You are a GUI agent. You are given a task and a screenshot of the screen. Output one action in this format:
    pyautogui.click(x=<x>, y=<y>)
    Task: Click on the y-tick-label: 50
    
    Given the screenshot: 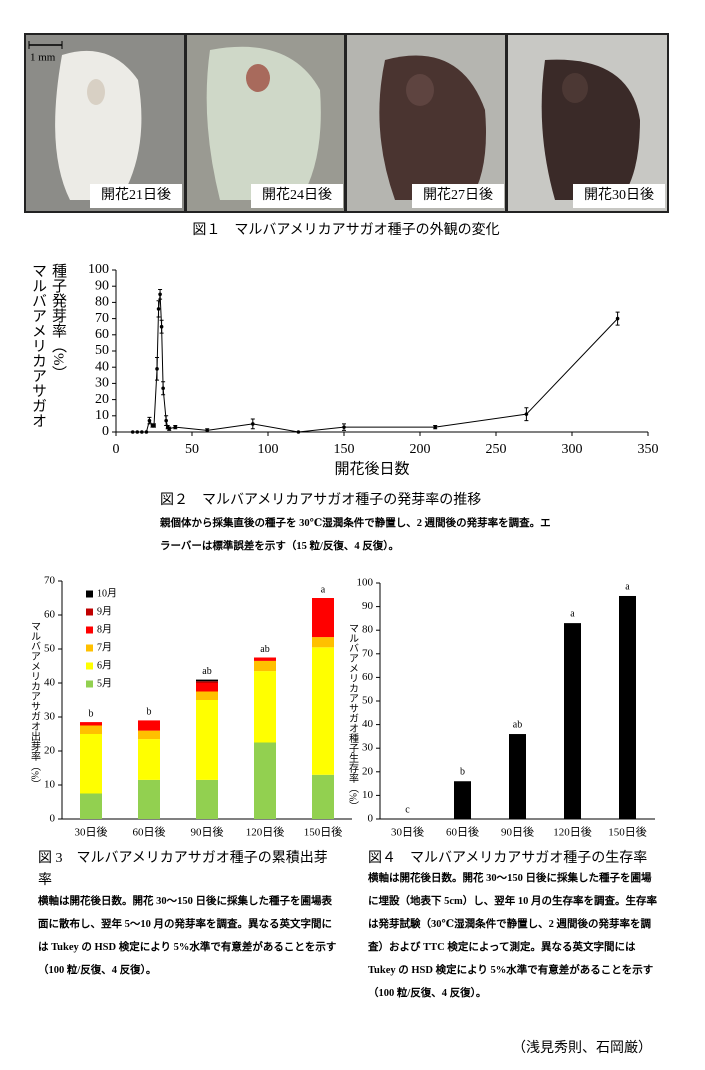 What is the action you would take?
    pyautogui.click(x=50, y=649)
    